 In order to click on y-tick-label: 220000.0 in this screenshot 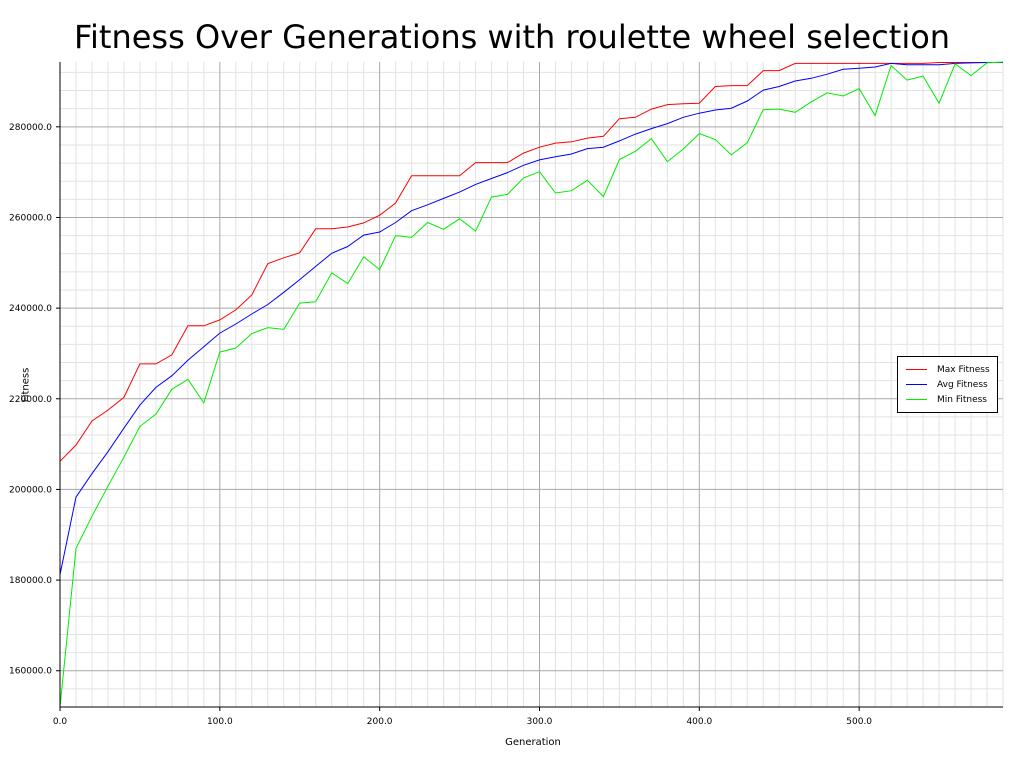, I will do `click(30, 400)`.